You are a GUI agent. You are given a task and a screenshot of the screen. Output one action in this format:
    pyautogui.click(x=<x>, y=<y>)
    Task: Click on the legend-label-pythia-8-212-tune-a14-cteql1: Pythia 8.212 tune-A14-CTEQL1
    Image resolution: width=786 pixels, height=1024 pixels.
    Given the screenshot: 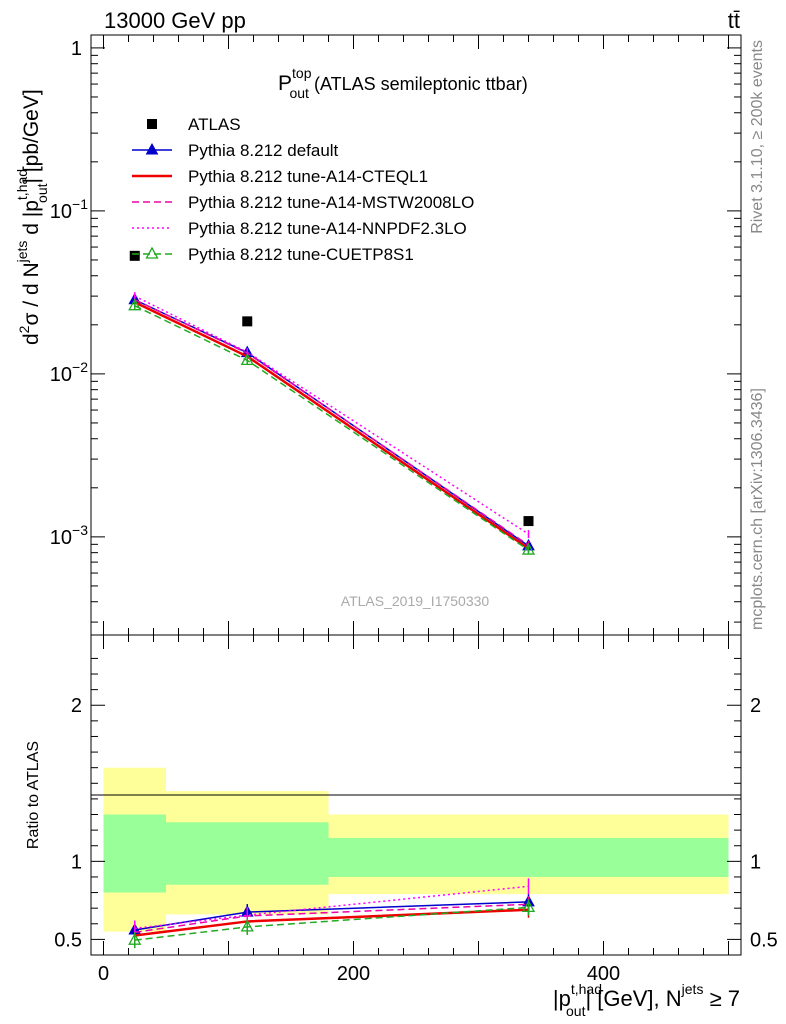 What is the action you would take?
    pyautogui.click(x=308, y=176)
    